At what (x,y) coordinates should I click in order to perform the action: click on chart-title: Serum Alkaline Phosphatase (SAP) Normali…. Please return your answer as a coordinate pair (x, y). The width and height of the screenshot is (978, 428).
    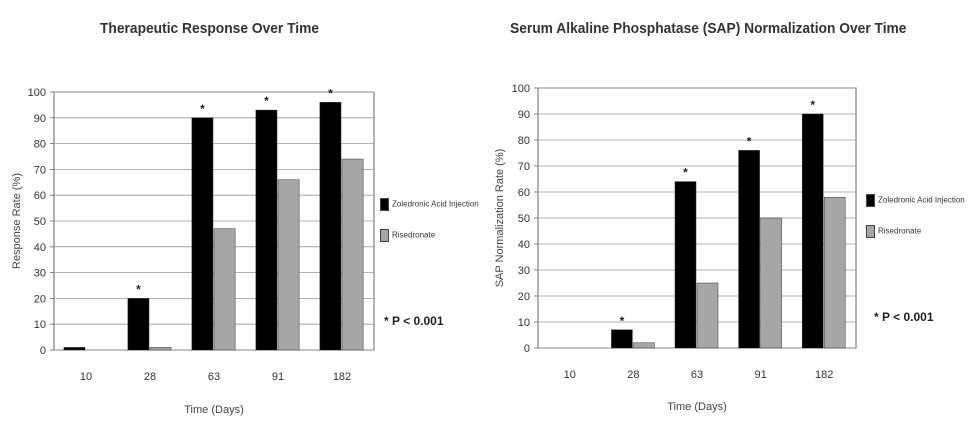
    Looking at the image, I should click on (708, 28).